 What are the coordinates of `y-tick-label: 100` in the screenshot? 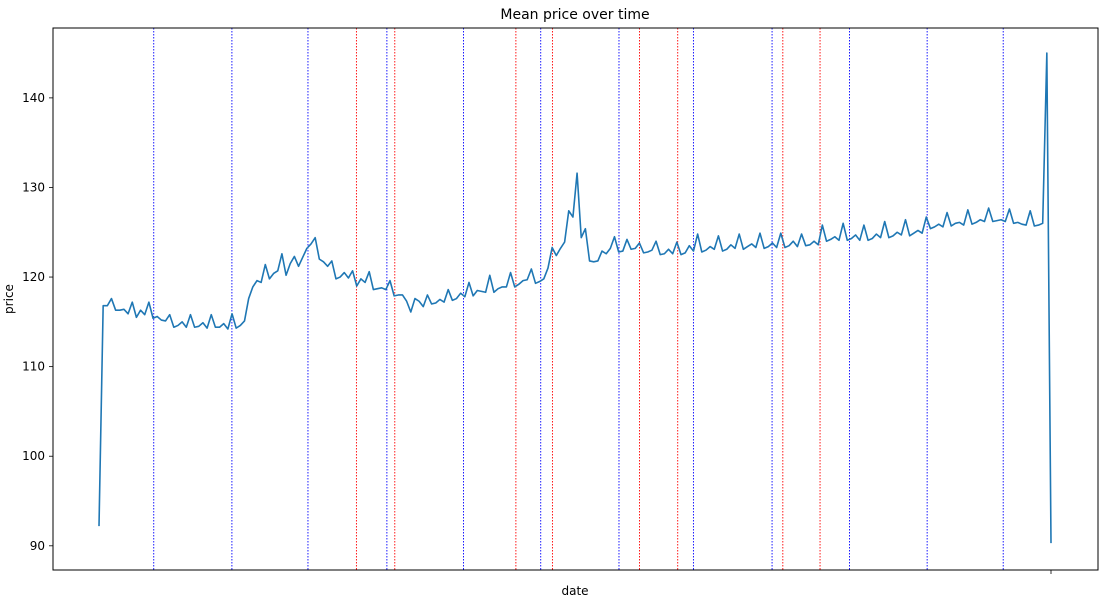 It's located at (33, 456).